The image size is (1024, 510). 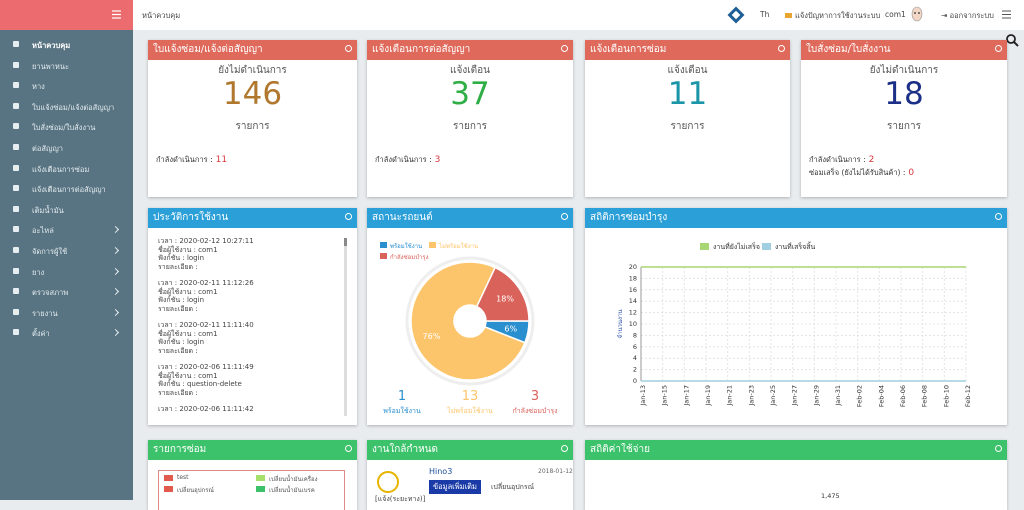 I want to click on history-line: ฟังก์ชัน : login, so click(x=181, y=258).